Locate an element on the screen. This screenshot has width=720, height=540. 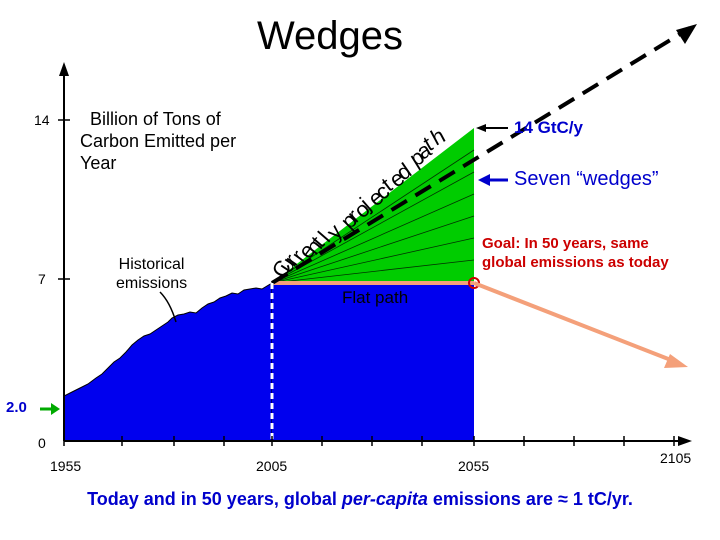
y-tick-label-14: 14 is located at coordinates (42, 120).